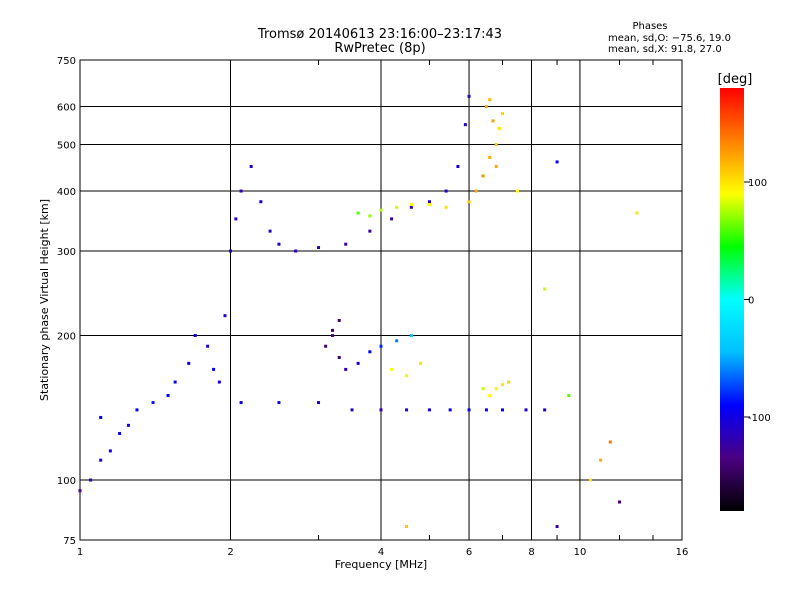 This screenshot has width=800, height=600. What do you see at coordinates (230, 552) in the screenshot?
I see `x-tick-label: 2` at bounding box center [230, 552].